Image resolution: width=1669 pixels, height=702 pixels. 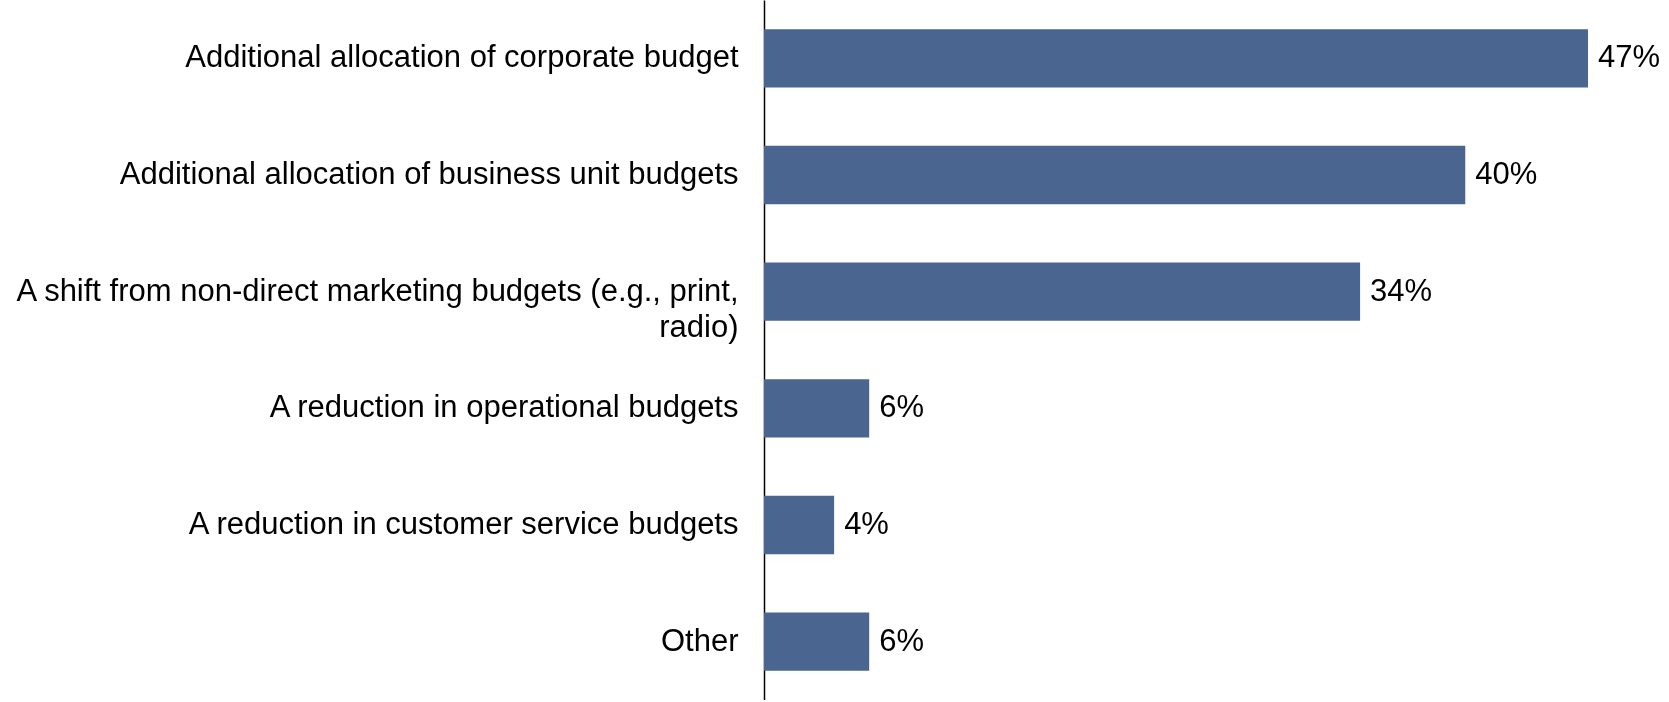 What do you see at coordinates (699, 640) in the screenshot?
I see `y-tick-label: Other` at bounding box center [699, 640].